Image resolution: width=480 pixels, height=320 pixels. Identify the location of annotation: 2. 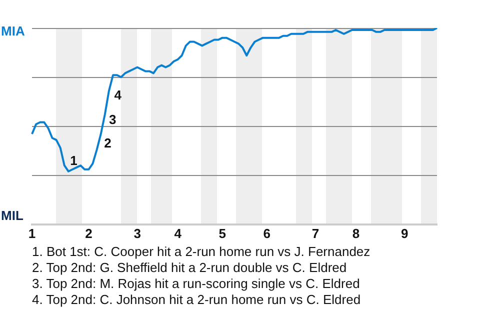
(108, 142).